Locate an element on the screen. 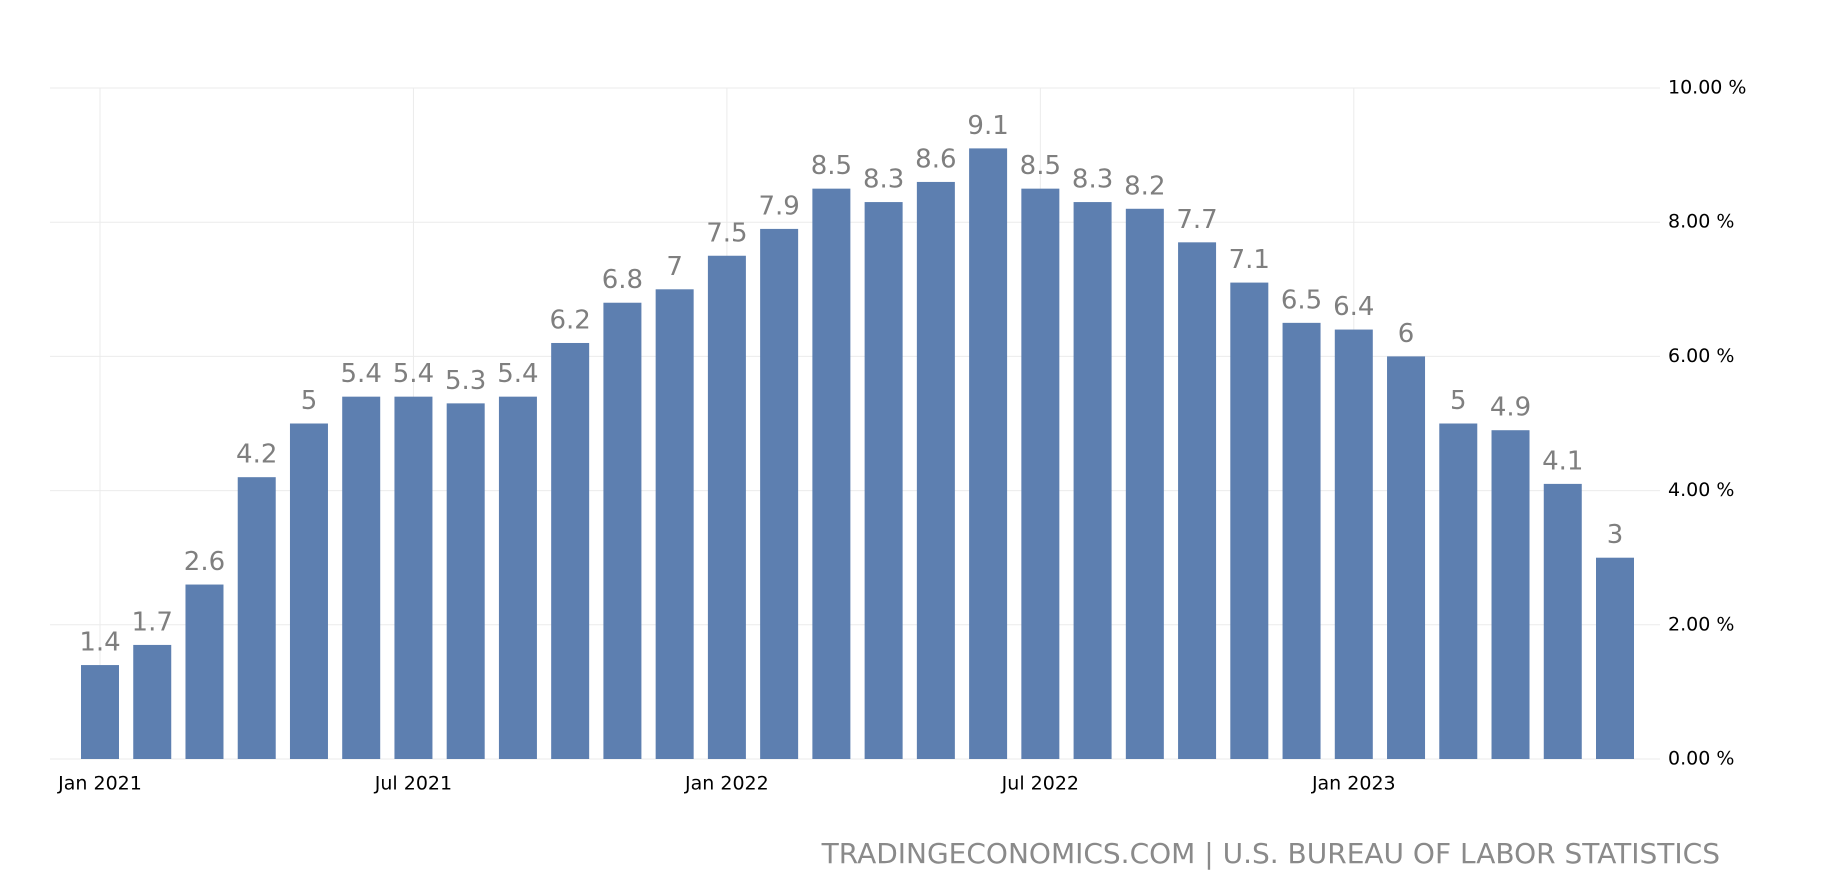 Image resolution: width=1845 pixels, height=885 pixels. value-label: 7.1 is located at coordinates (1249, 260).